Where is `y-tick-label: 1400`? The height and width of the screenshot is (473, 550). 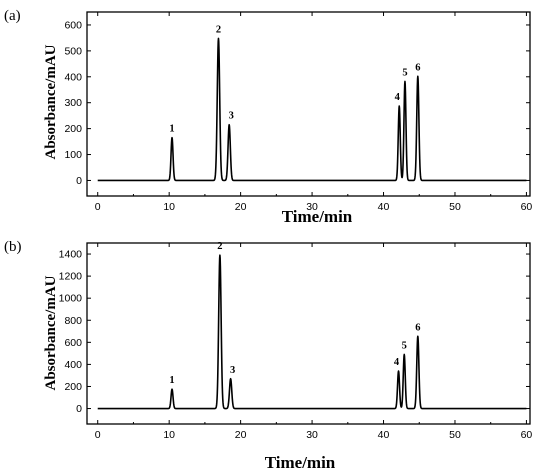
y-tick-label: 1400 is located at coordinates (71, 255).